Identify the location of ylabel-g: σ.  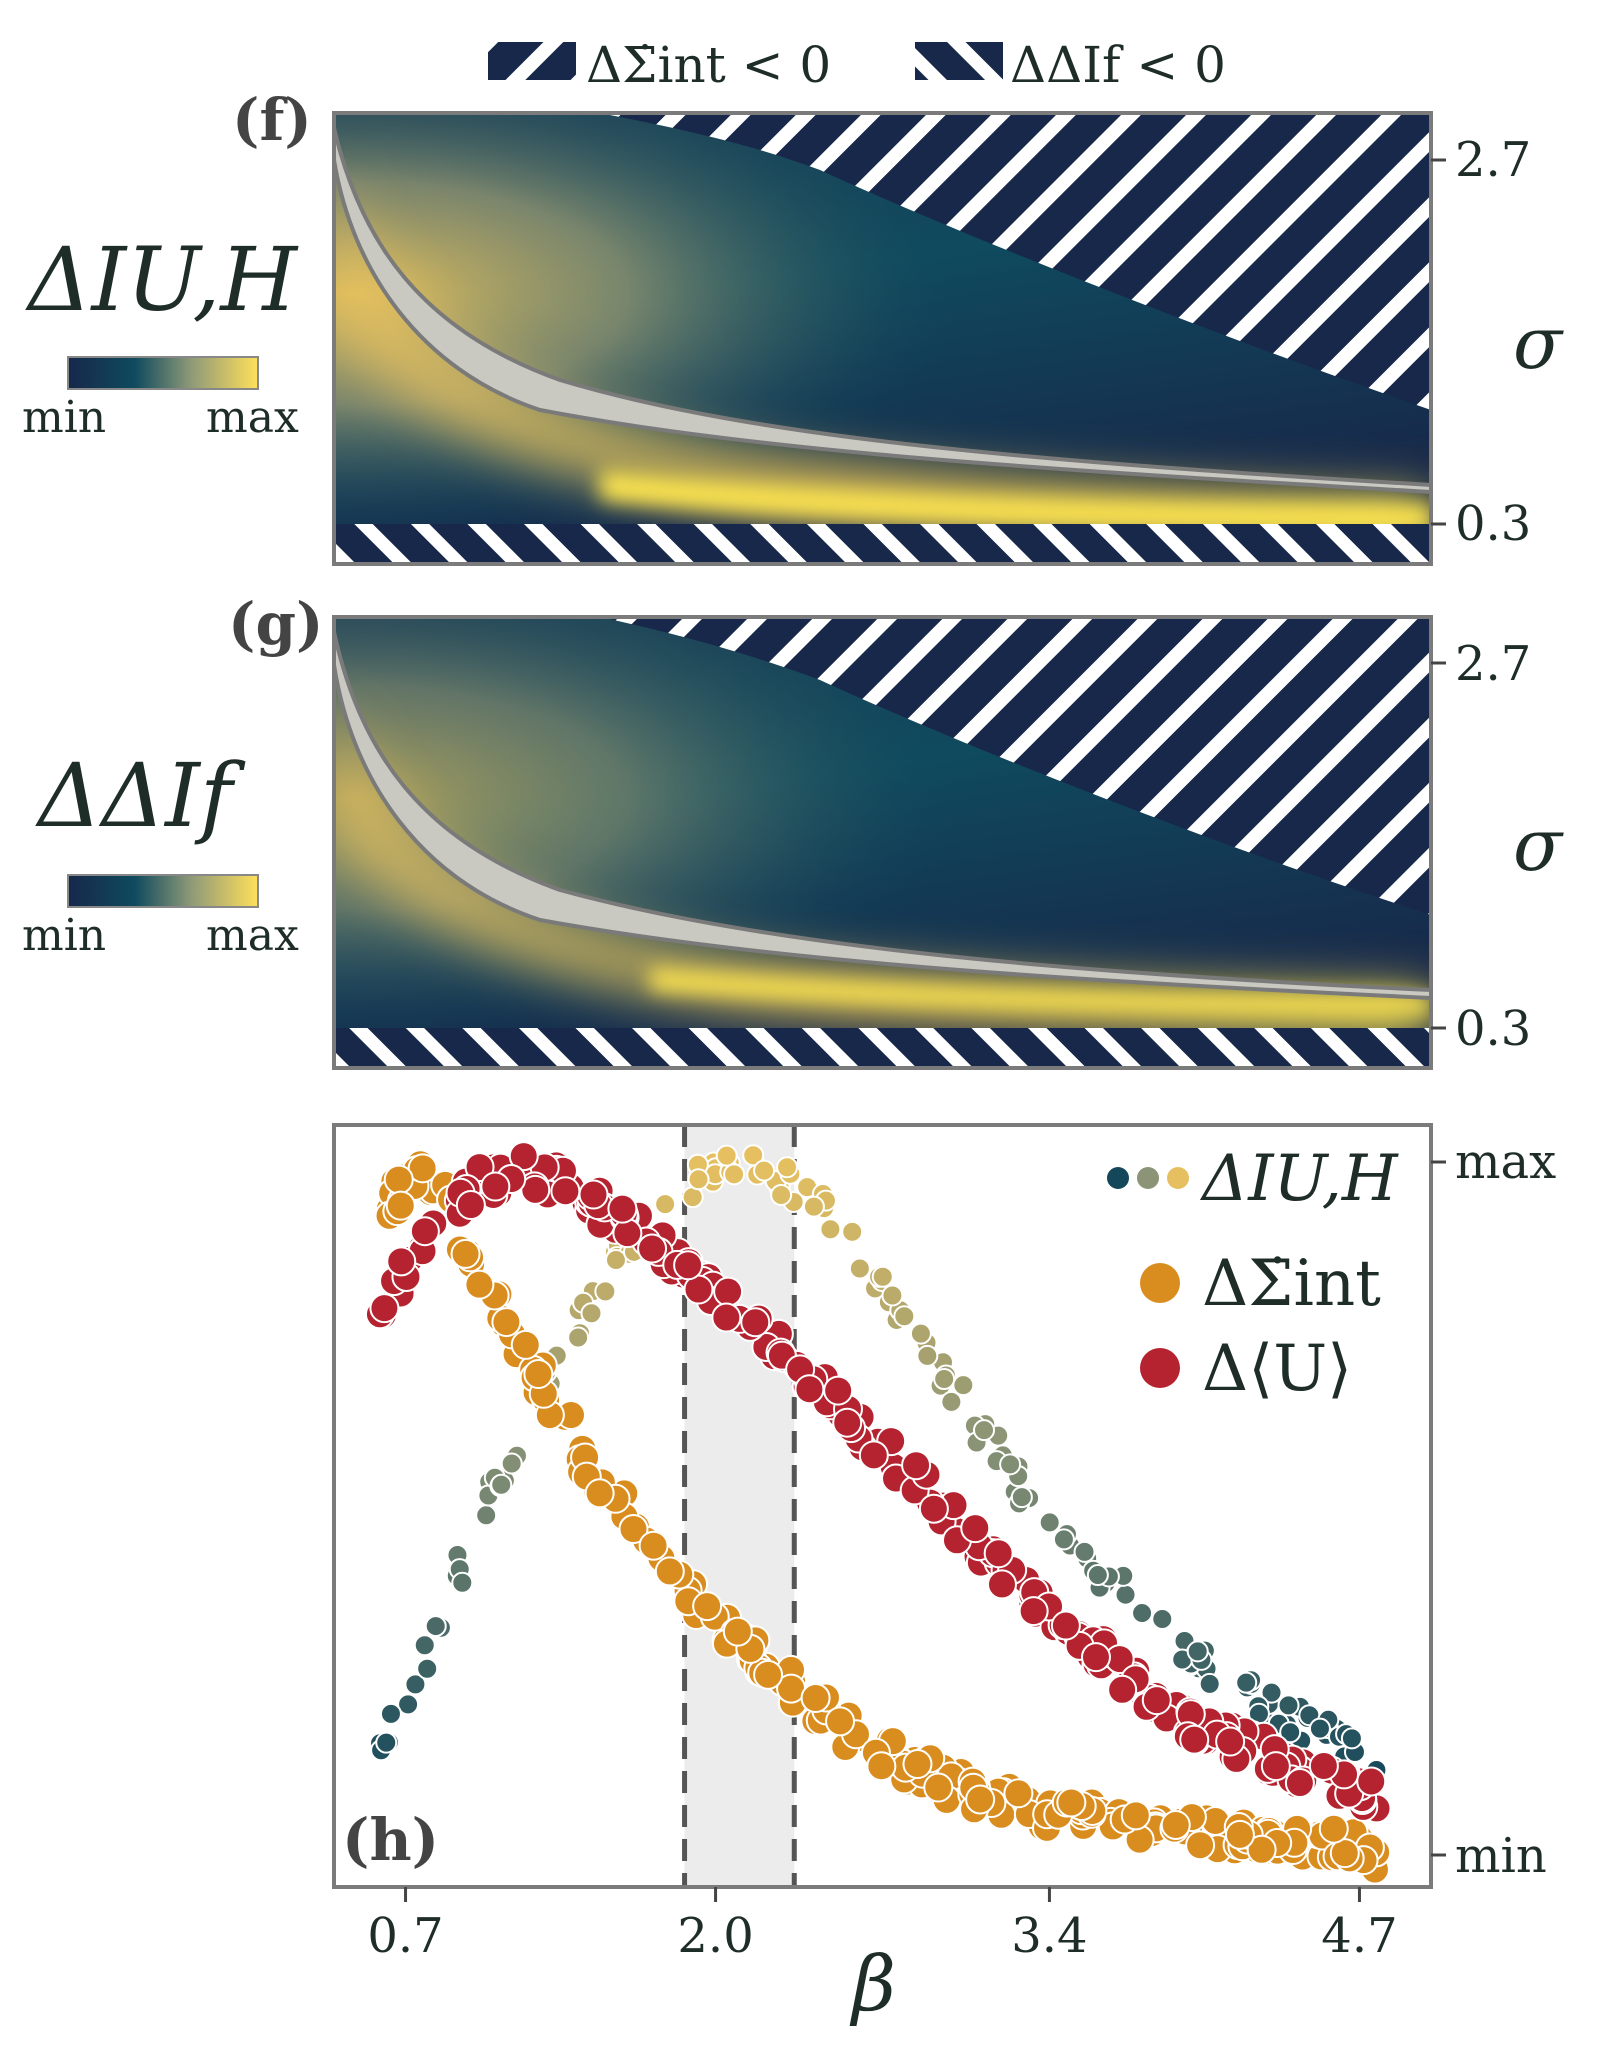
(1538, 845).